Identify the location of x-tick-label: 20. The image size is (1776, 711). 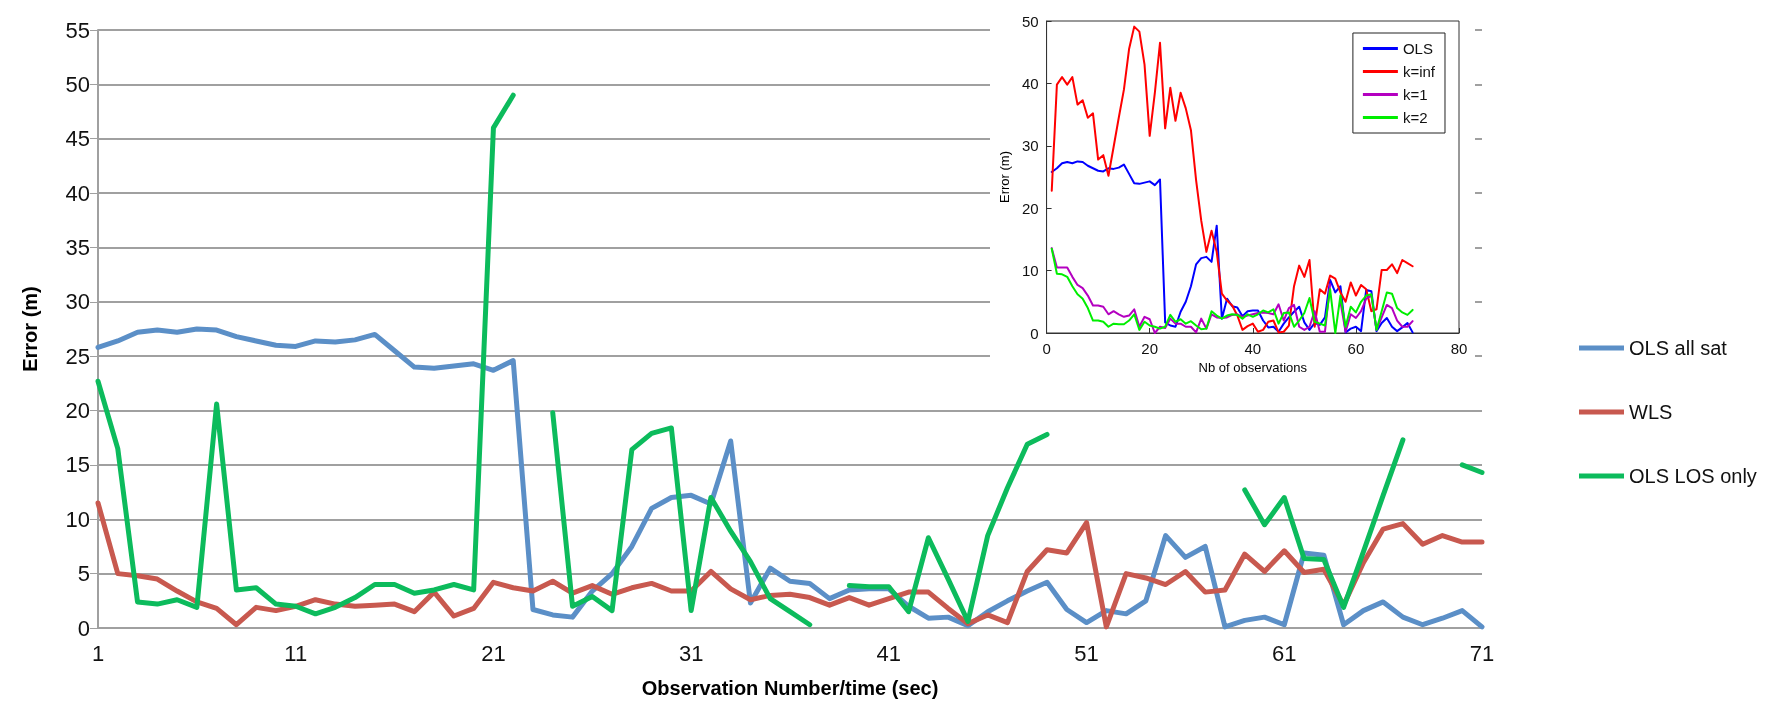
(1150, 348).